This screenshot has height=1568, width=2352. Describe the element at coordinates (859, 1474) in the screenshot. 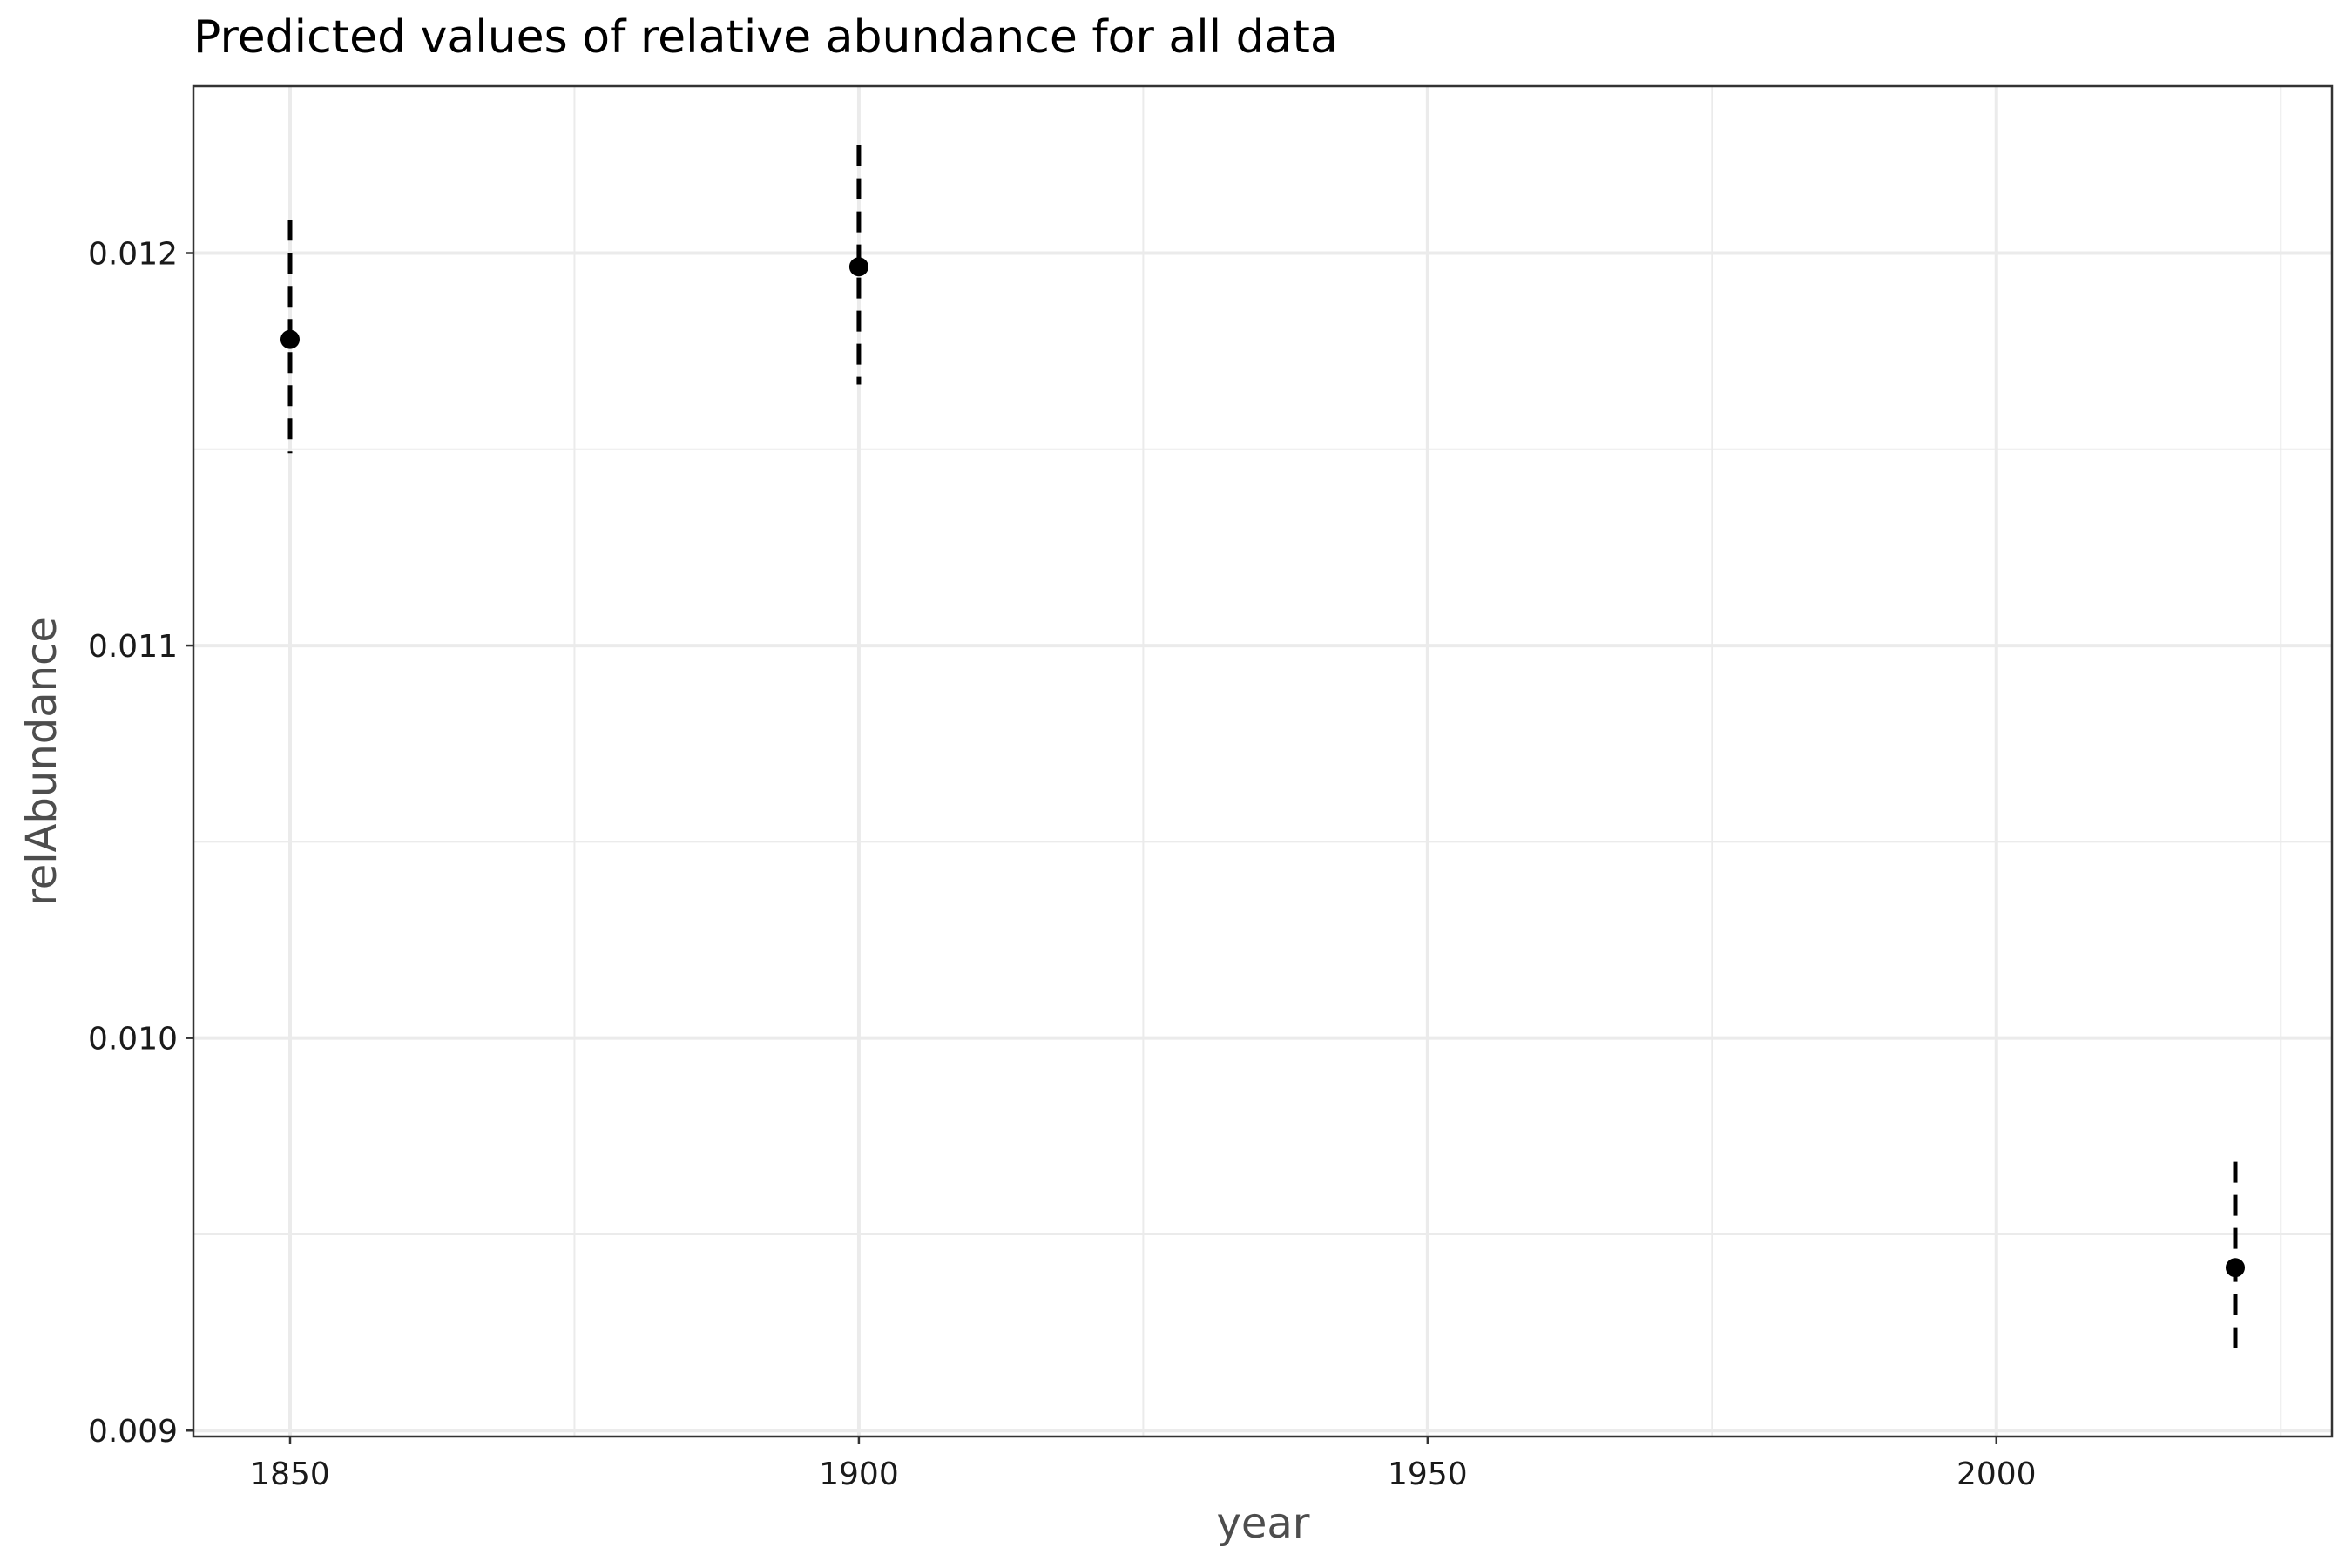

I see `x-tick-label: 1900` at that location.